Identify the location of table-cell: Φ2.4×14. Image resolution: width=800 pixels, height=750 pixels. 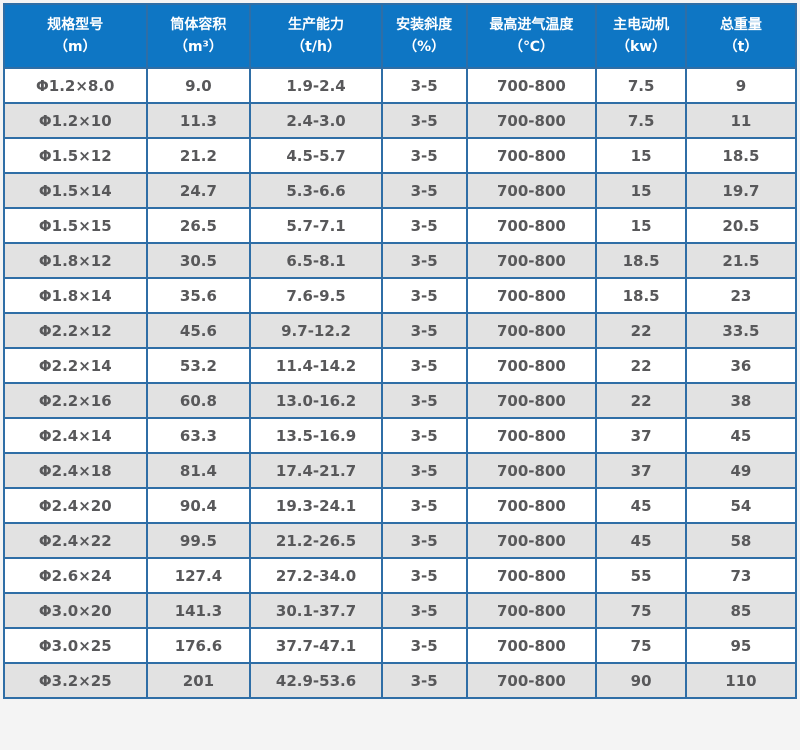
(75, 435).